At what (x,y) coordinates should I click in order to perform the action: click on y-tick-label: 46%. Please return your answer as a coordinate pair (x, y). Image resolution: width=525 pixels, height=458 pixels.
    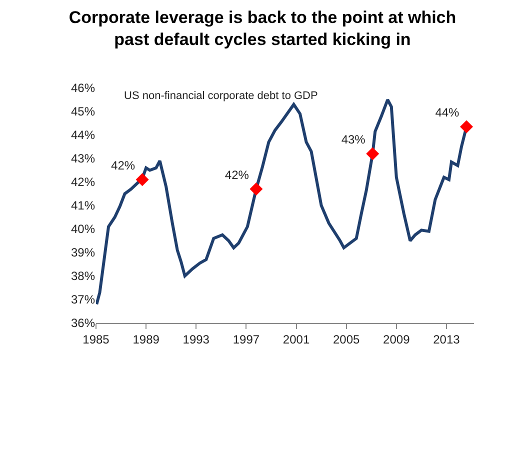
    Looking at the image, I should click on (83, 88).